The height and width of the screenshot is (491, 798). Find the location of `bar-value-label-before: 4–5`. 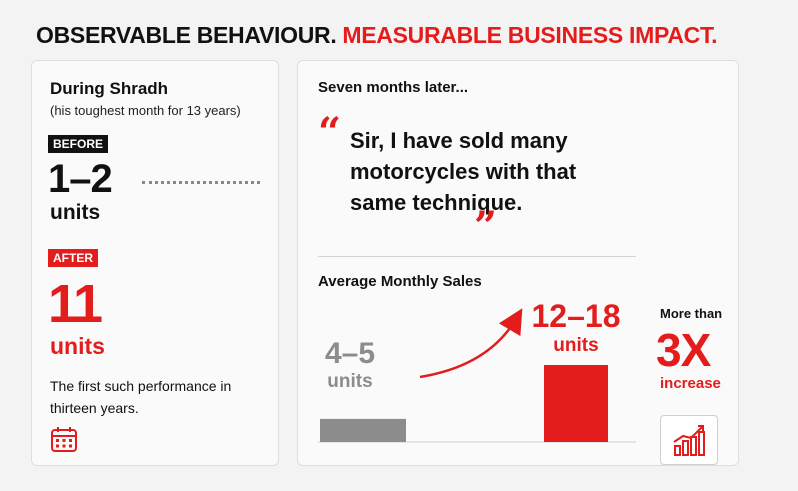

bar-value-label-before: 4–5 is located at coordinates (350, 353).